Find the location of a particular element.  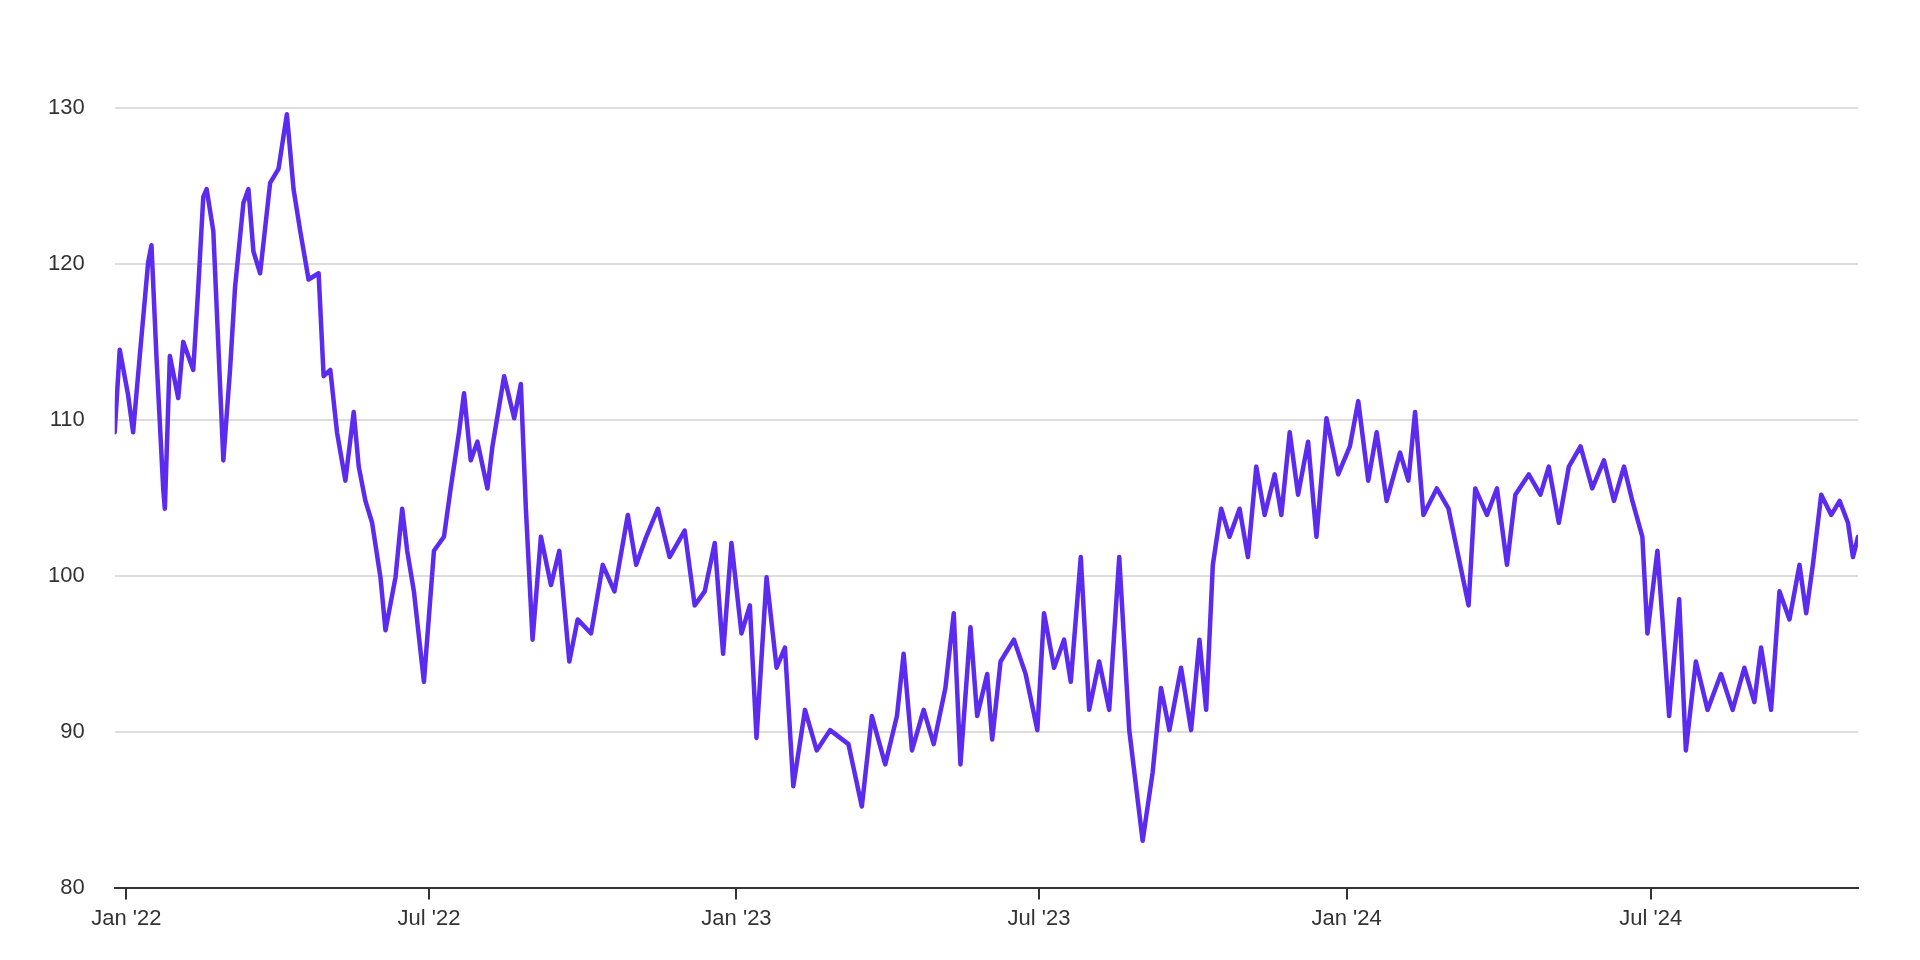

y-tick-label: 100 is located at coordinates (66, 574).